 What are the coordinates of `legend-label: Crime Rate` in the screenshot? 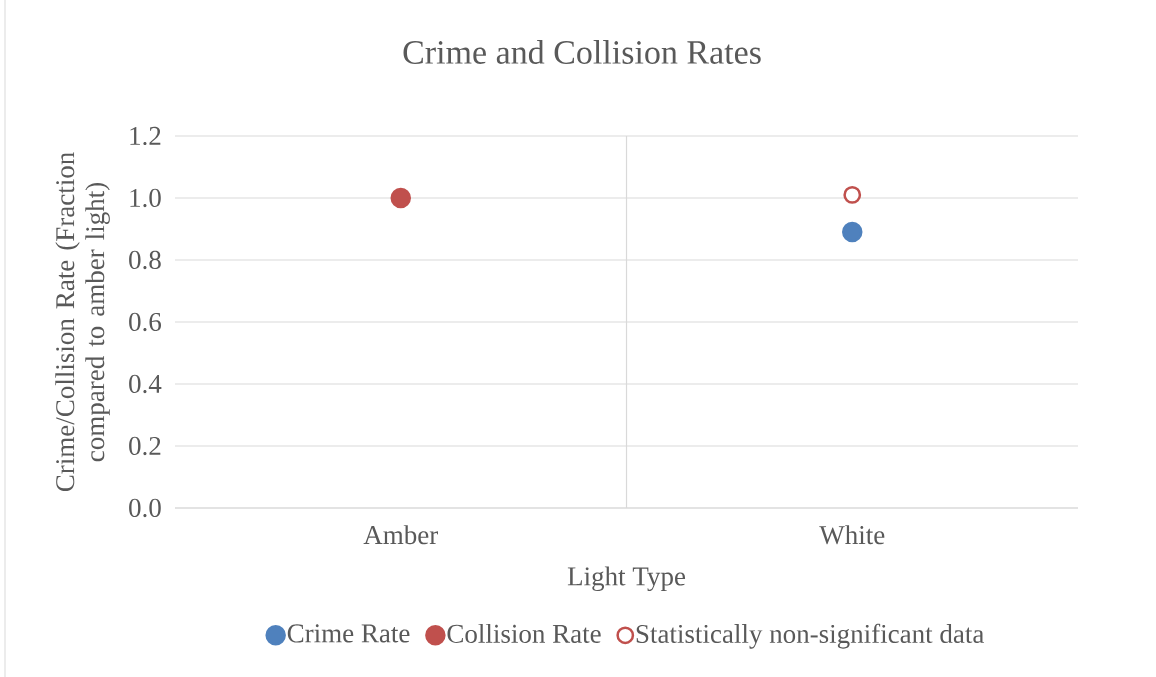 It's located at (348, 633).